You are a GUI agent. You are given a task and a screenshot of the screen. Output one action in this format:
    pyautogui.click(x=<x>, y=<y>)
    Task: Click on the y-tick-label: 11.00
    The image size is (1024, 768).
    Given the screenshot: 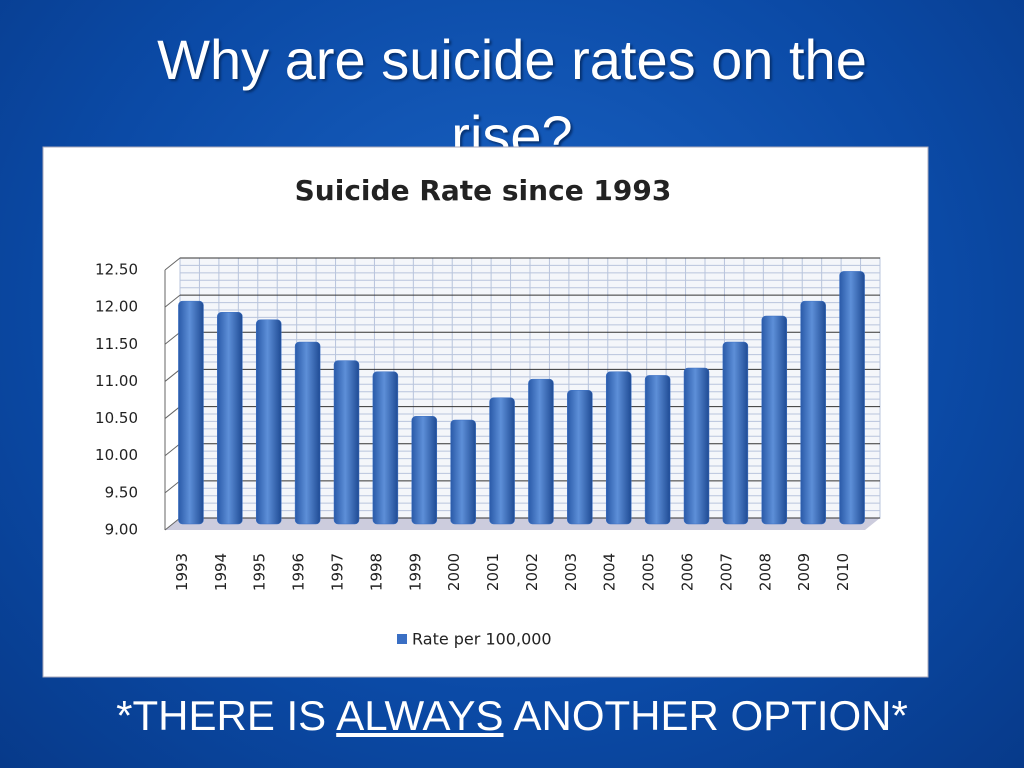 What is the action you would take?
    pyautogui.click(x=116, y=381)
    